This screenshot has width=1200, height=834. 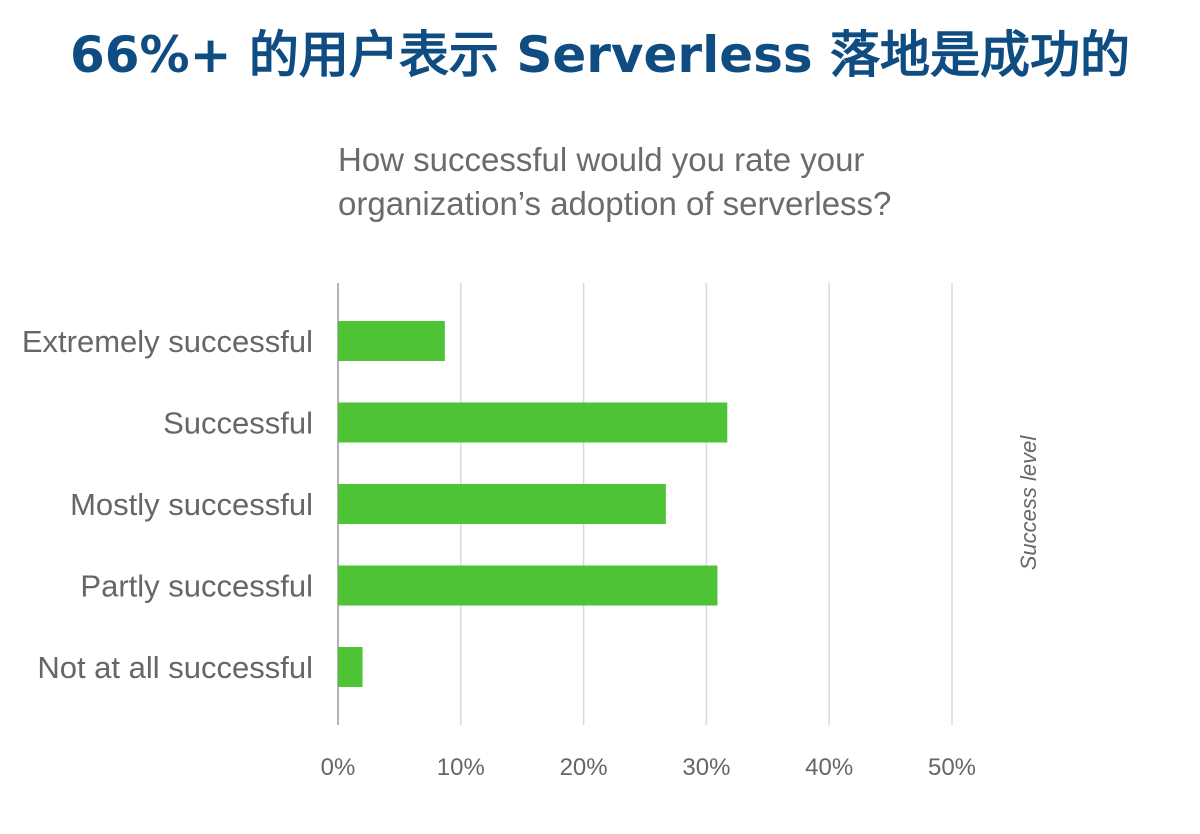 What do you see at coordinates (648, 767) in the screenshot?
I see `x-tick-labels: 0% 10% 20% 30% 40% 50%` at bounding box center [648, 767].